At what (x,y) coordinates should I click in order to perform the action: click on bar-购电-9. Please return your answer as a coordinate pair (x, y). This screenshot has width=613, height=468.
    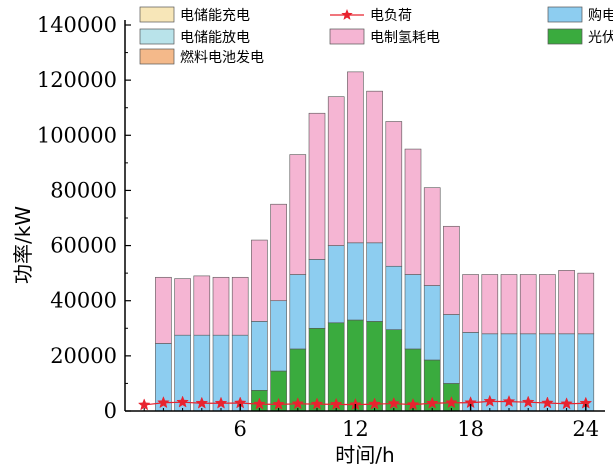
    Looking at the image, I should click on (298, 312).